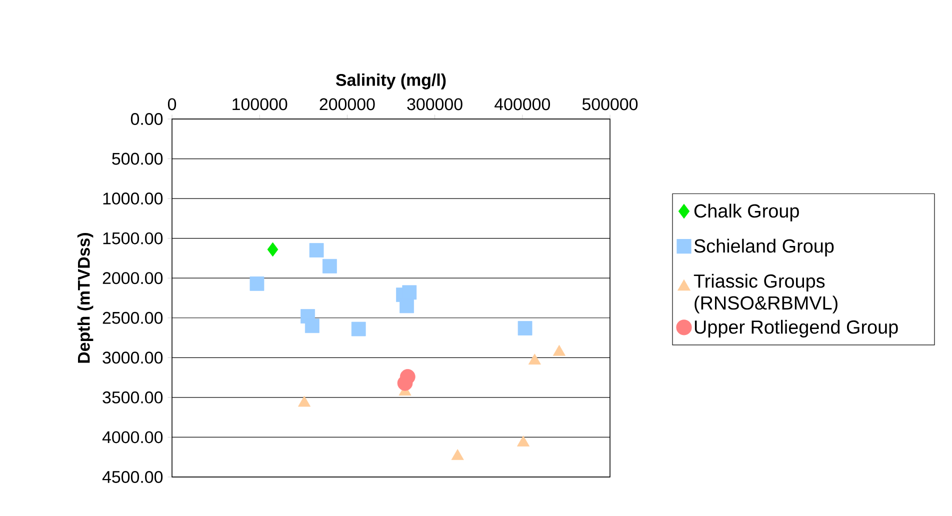  What do you see at coordinates (522, 104) in the screenshot?
I see `x-tick-label: 400000` at bounding box center [522, 104].